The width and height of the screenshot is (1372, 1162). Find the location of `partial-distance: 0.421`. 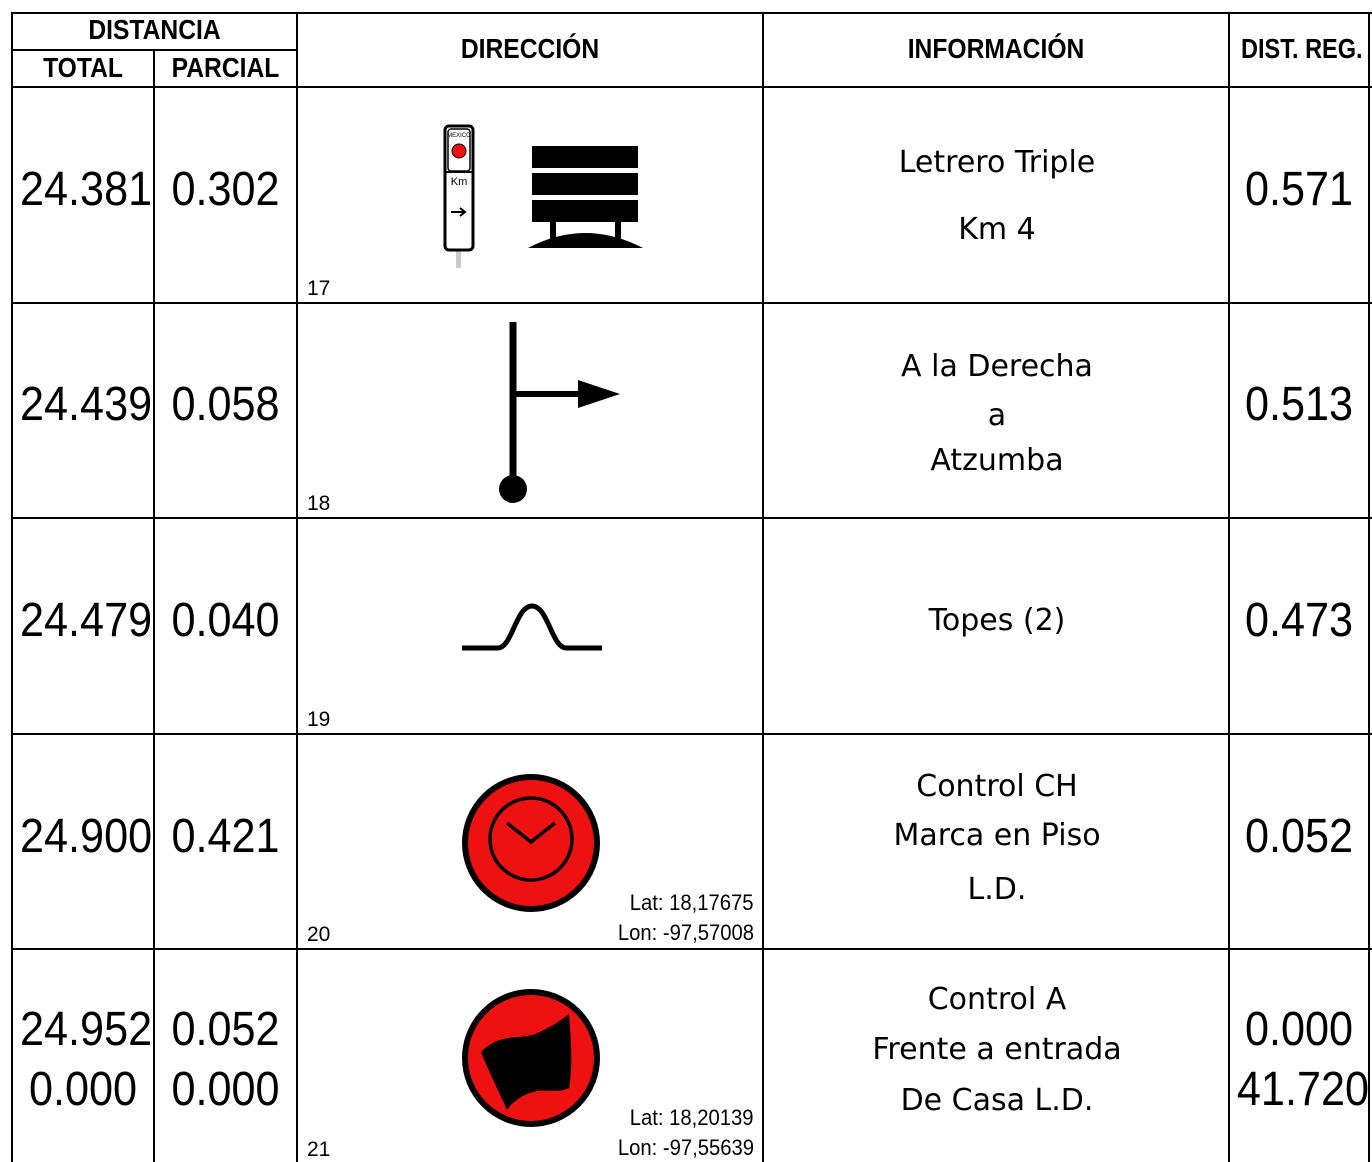

partial-distance: 0.421 is located at coordinates (225, 836).